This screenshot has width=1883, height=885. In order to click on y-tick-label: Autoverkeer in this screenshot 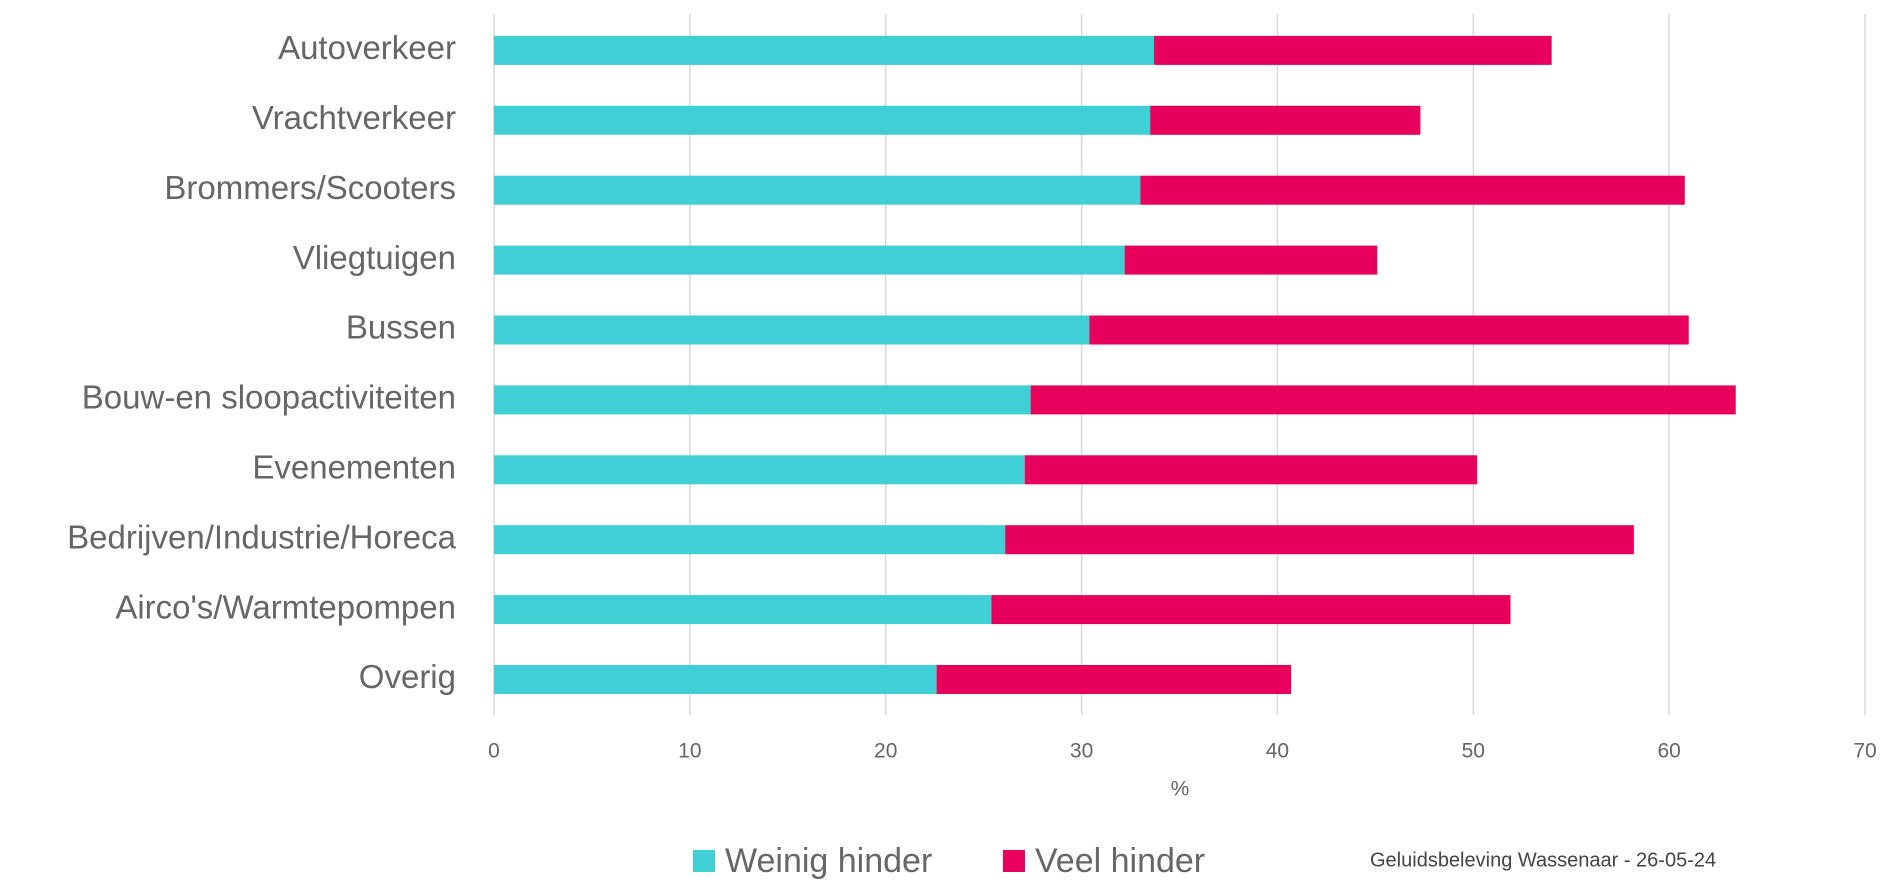, I will do `click(367, 47)`.